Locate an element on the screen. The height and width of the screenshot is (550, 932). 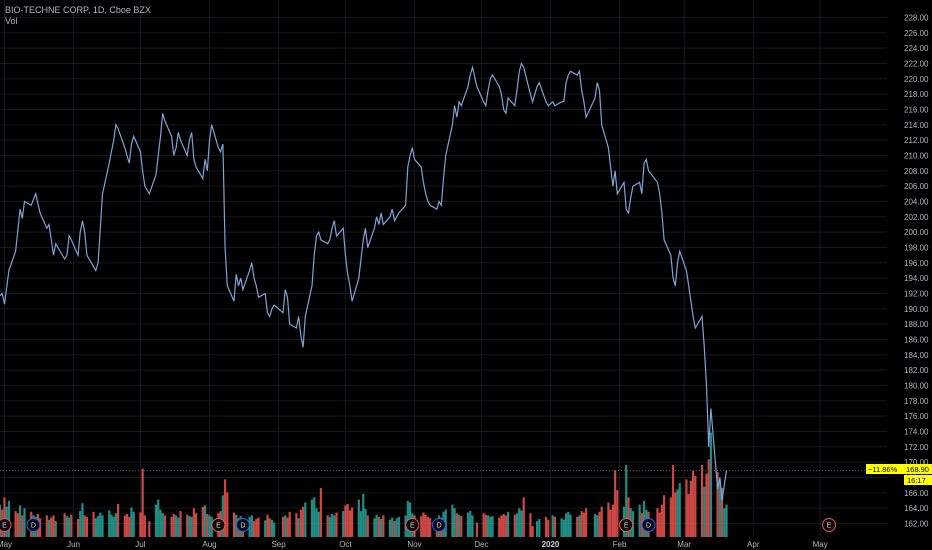
y-tick-label: 190.00 is located at coordinates (916, 309).